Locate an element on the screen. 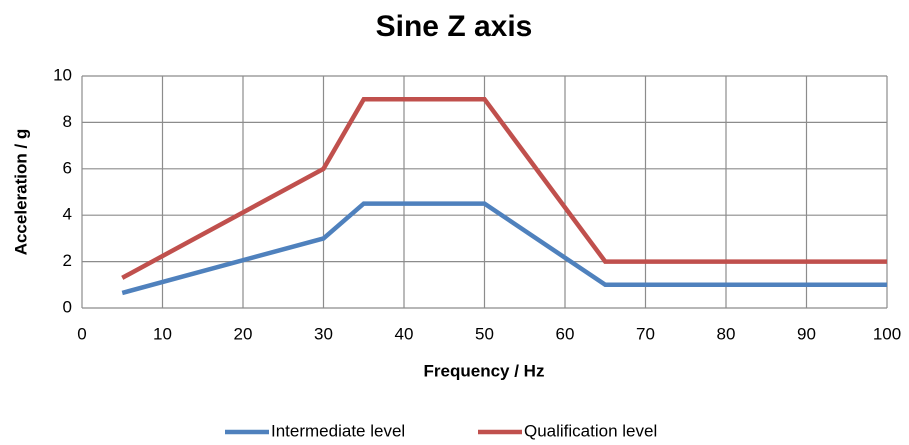 Image resolution: width=909 pixels, height=445 pixels. y-tick-label: 10 is located at coordinates (62, 74).